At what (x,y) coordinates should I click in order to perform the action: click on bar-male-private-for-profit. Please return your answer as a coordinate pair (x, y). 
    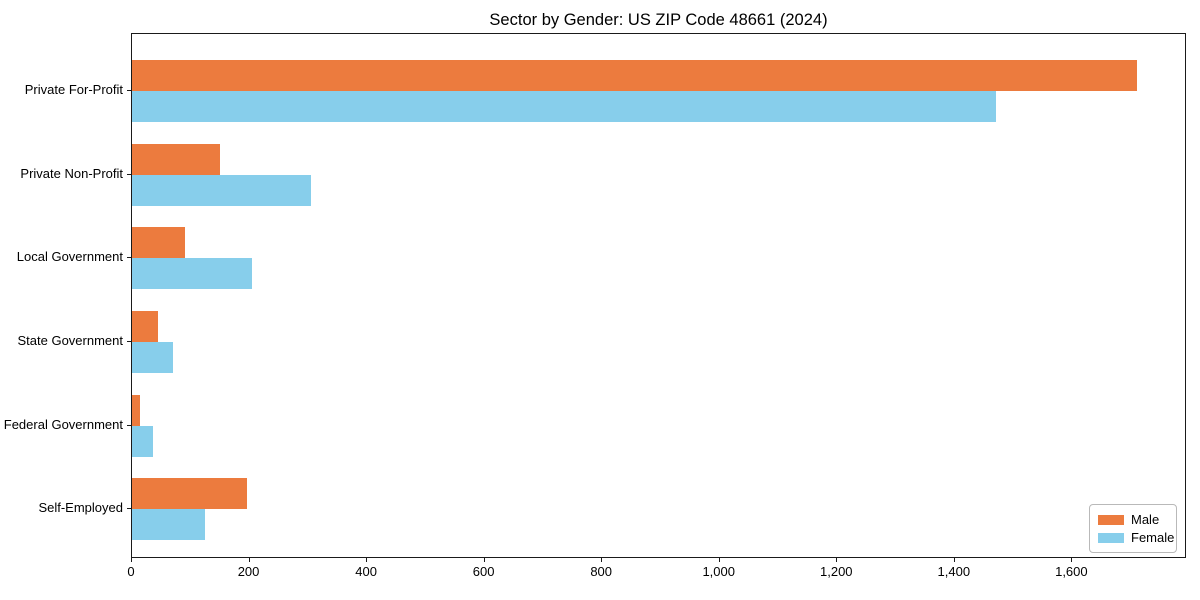
    Looking at the image, I should click on (635, 75).